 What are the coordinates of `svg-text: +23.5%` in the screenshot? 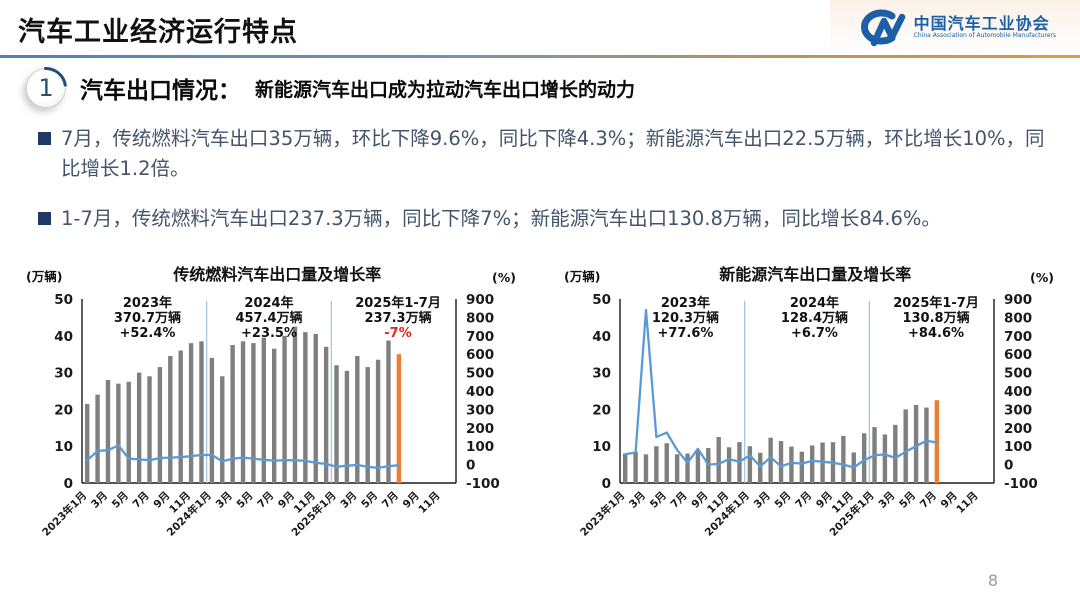 It's located at (269, 333).